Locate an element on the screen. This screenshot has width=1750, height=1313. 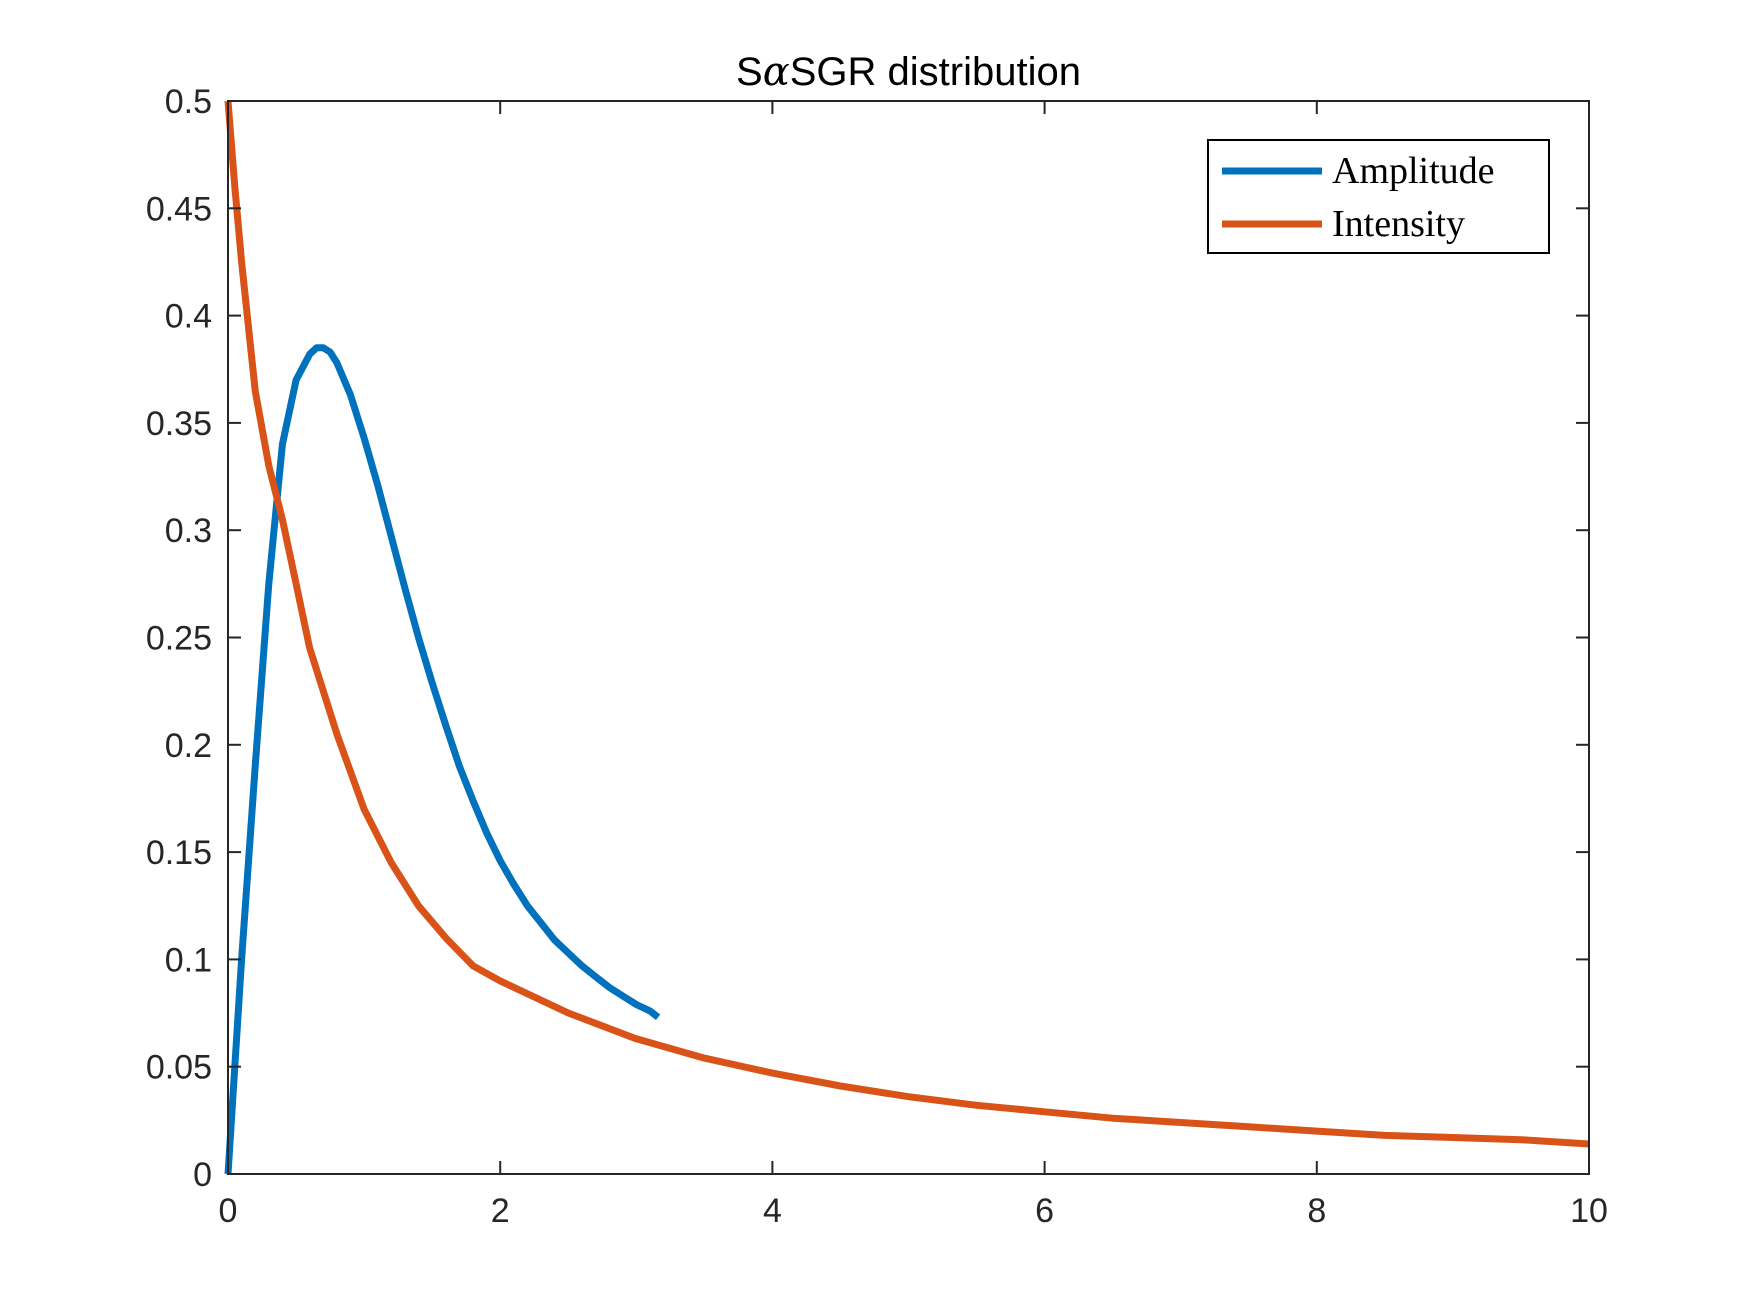
y-tick-label: 0.5 is located at coordinates (188, 102).